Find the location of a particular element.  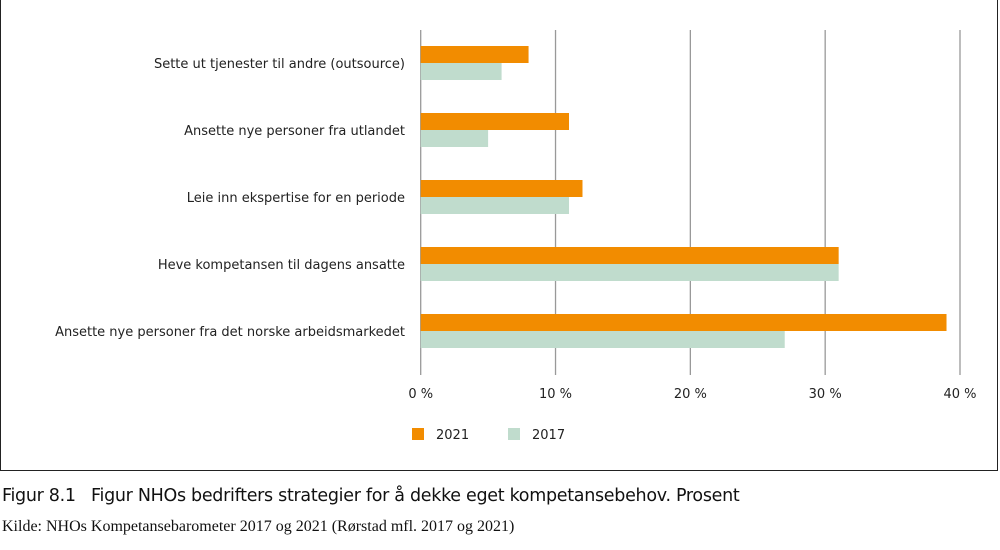

category-label: Sette ut tjenester til andre (outsource) is located at coordinates (279, 64).